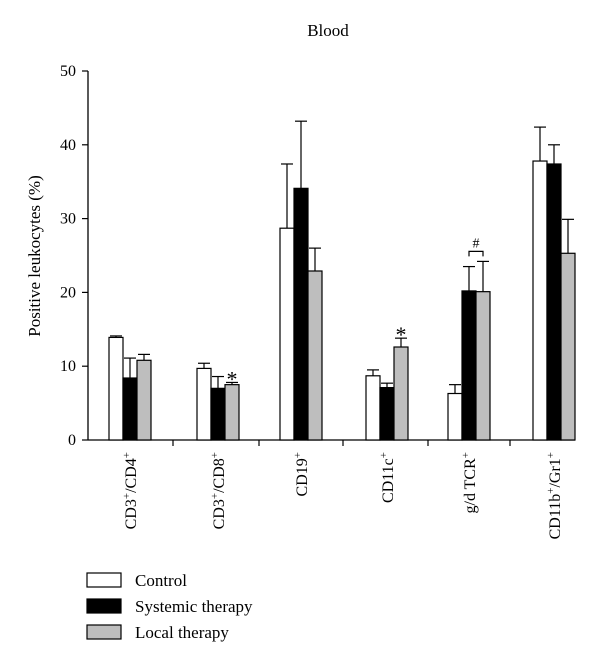 This screenshot has height=662, width=600. Describe the element at coordinates (161, 580) in the screenshot. I see `legend-label: Control` at that location.